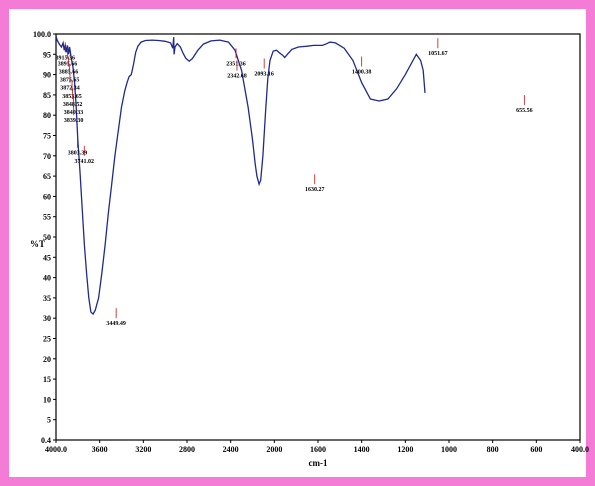 The height and width of the screenshot is (486, 595). I want to click on peak-label: 3839.30, so click(74, 121).